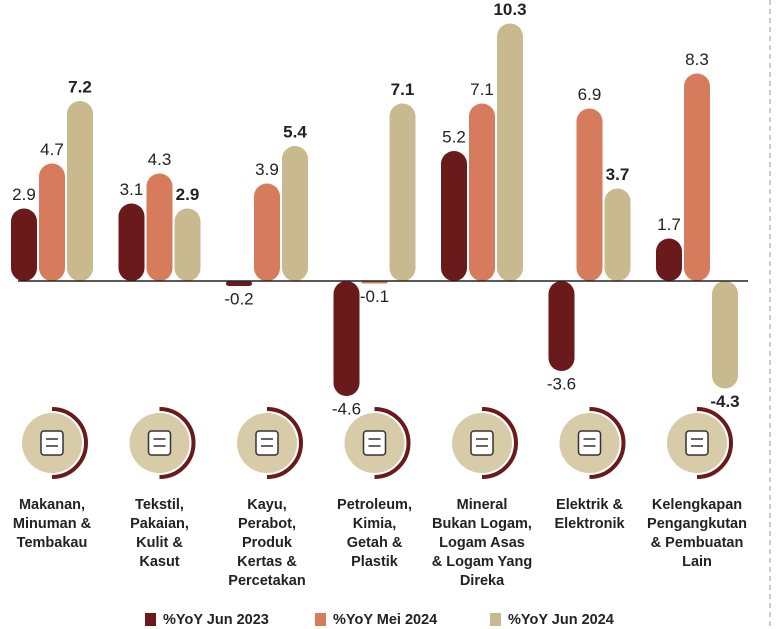 This screenshot has height=629, width=776. What do you see at coordinates (697, 505) in the screenshot?
I see `category-label: Kelengkapan` at bounding box center [697, 505].